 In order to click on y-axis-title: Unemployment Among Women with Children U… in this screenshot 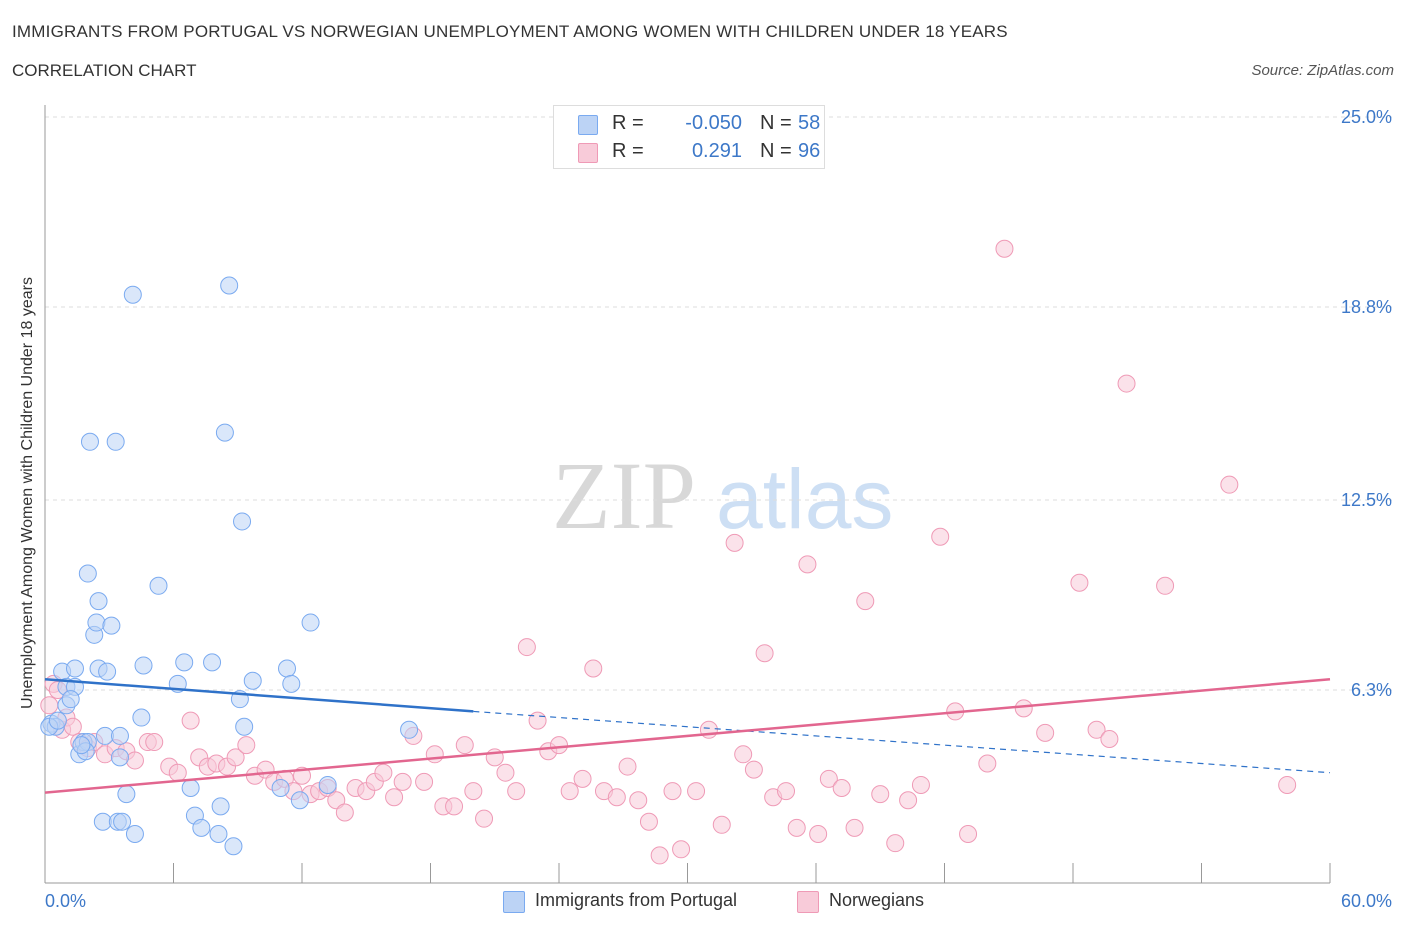, I will do `click(27, 493)`.